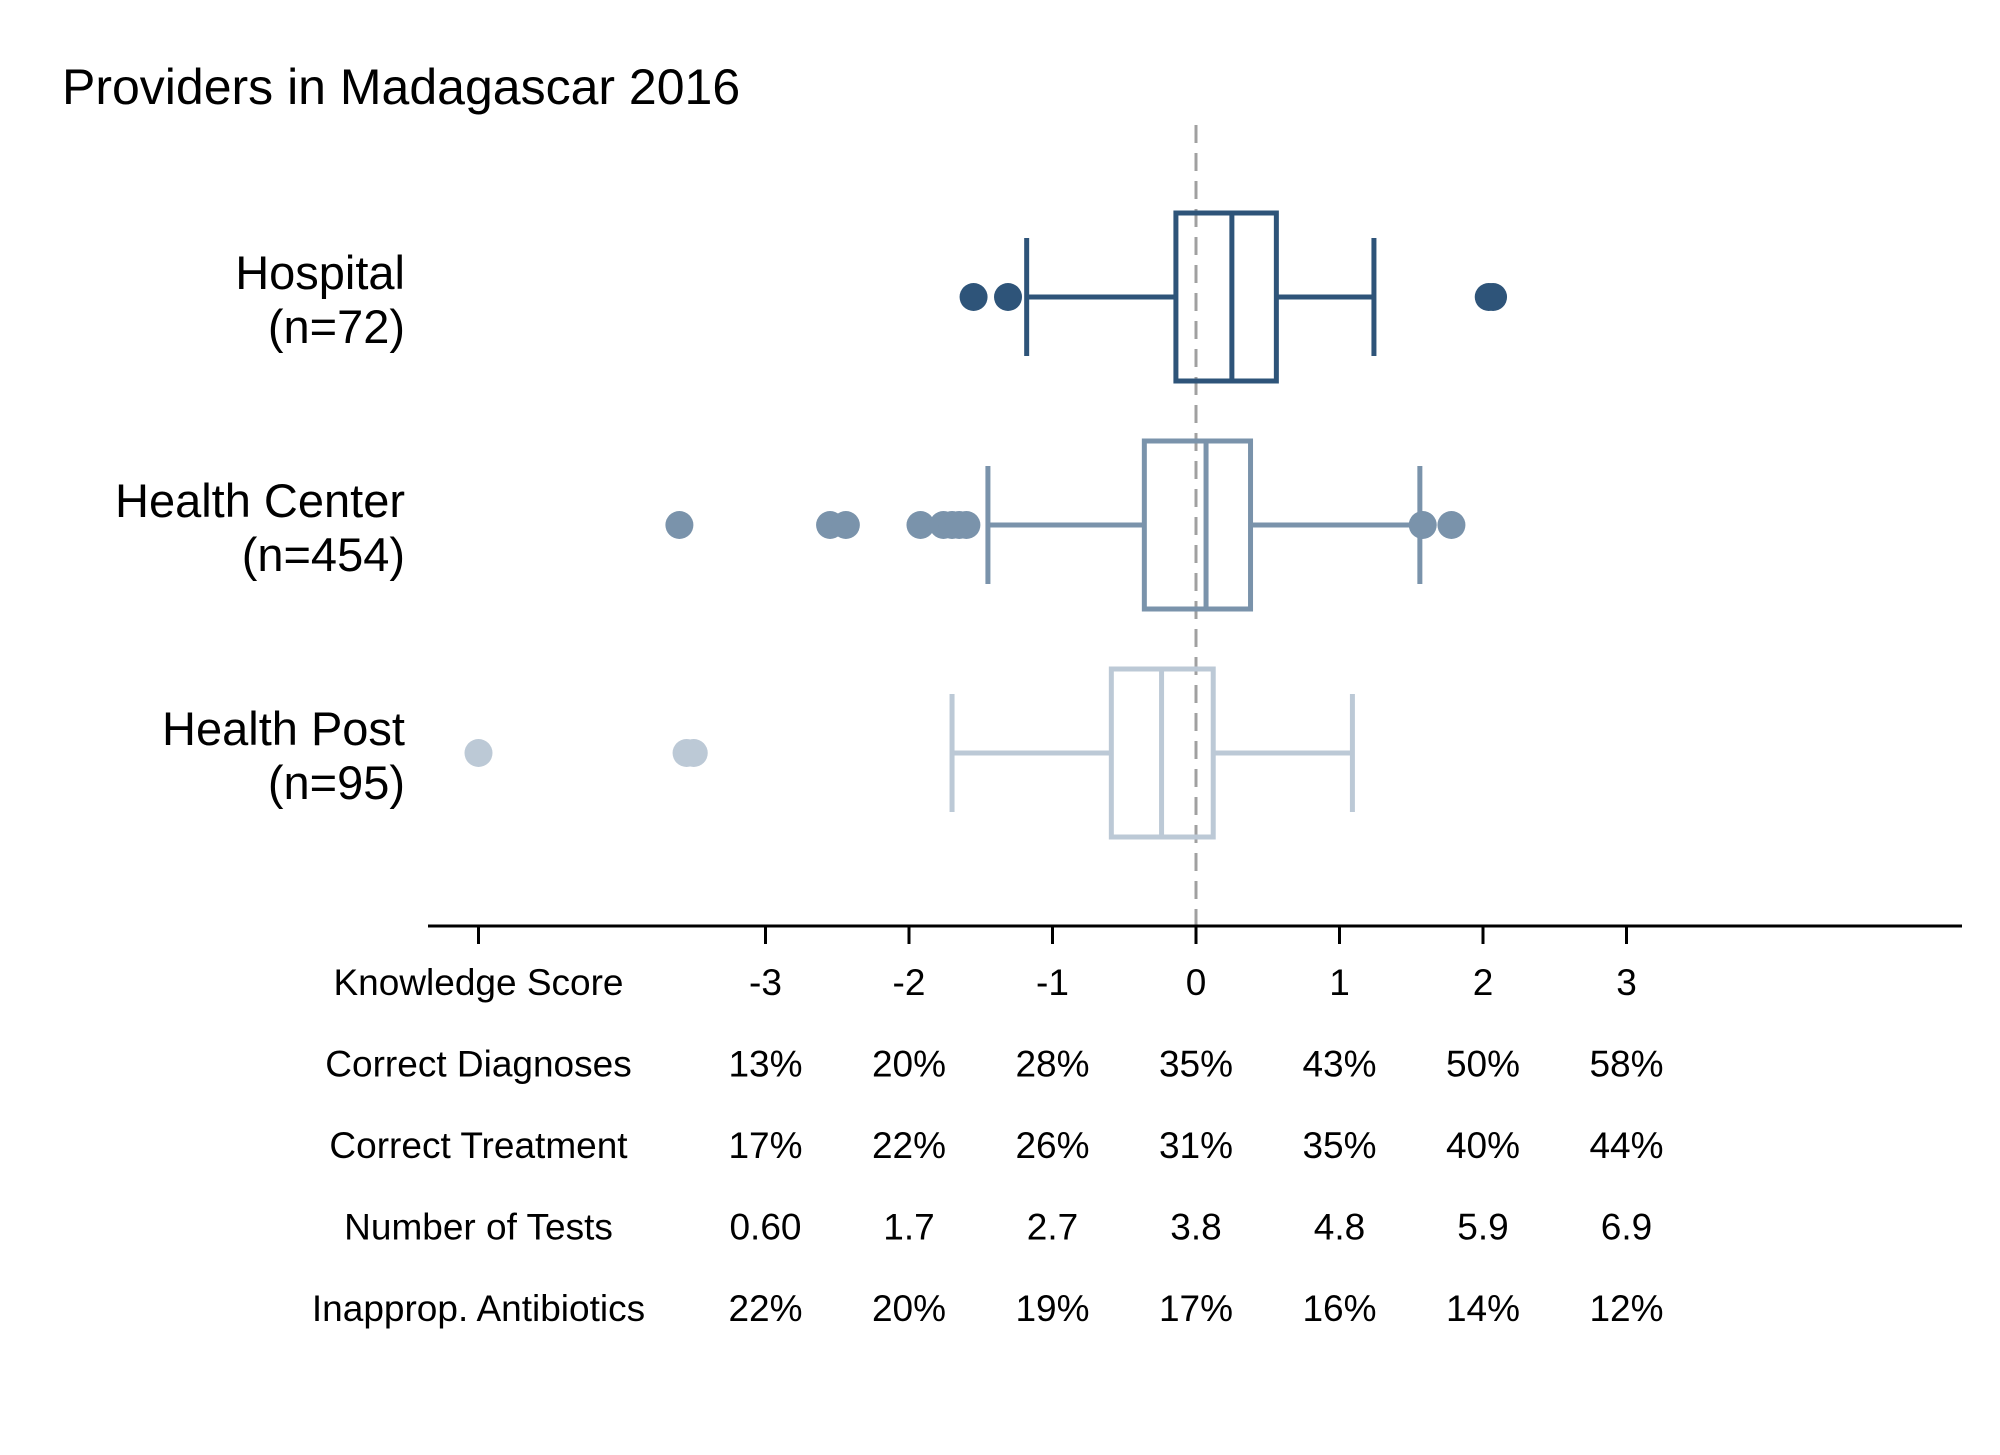 Image resolution: width=2000 pixels, height=1455 pixels. I want to click on group-label-n: (n=72), so click(336, 326).